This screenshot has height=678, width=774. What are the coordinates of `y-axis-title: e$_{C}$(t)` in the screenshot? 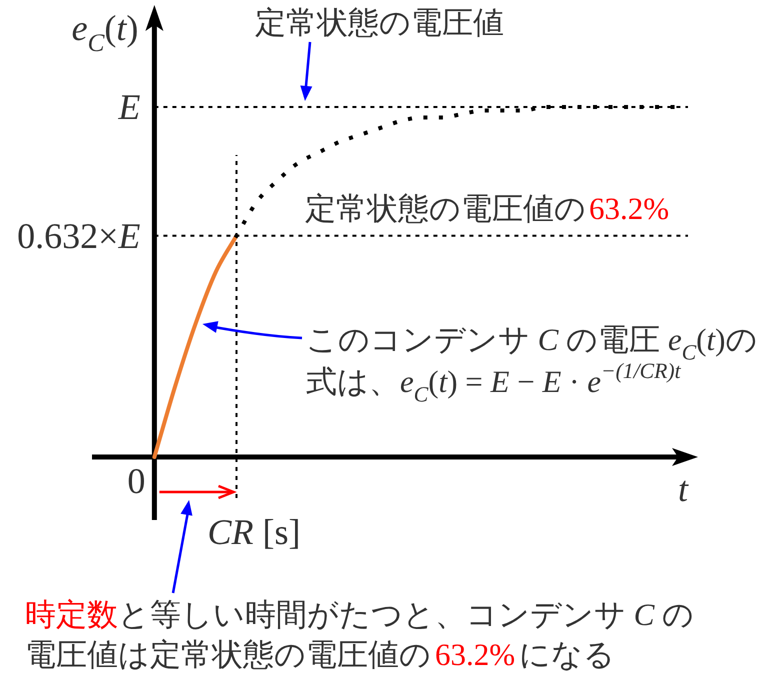 It's located at (105, 32).